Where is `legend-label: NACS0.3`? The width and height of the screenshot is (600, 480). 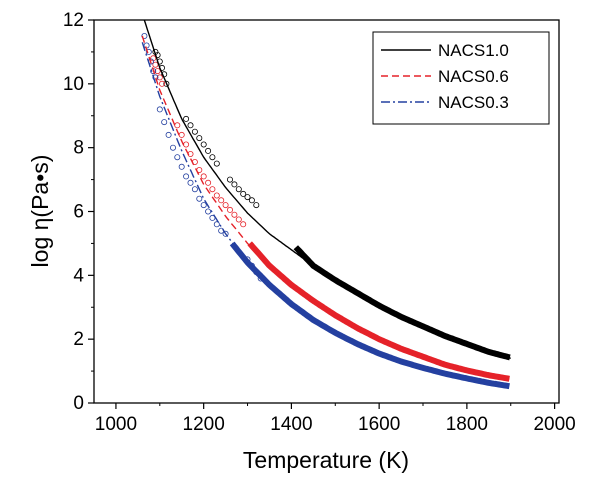
legend-label: NACS0.3 is located at coordinates (473, 102).